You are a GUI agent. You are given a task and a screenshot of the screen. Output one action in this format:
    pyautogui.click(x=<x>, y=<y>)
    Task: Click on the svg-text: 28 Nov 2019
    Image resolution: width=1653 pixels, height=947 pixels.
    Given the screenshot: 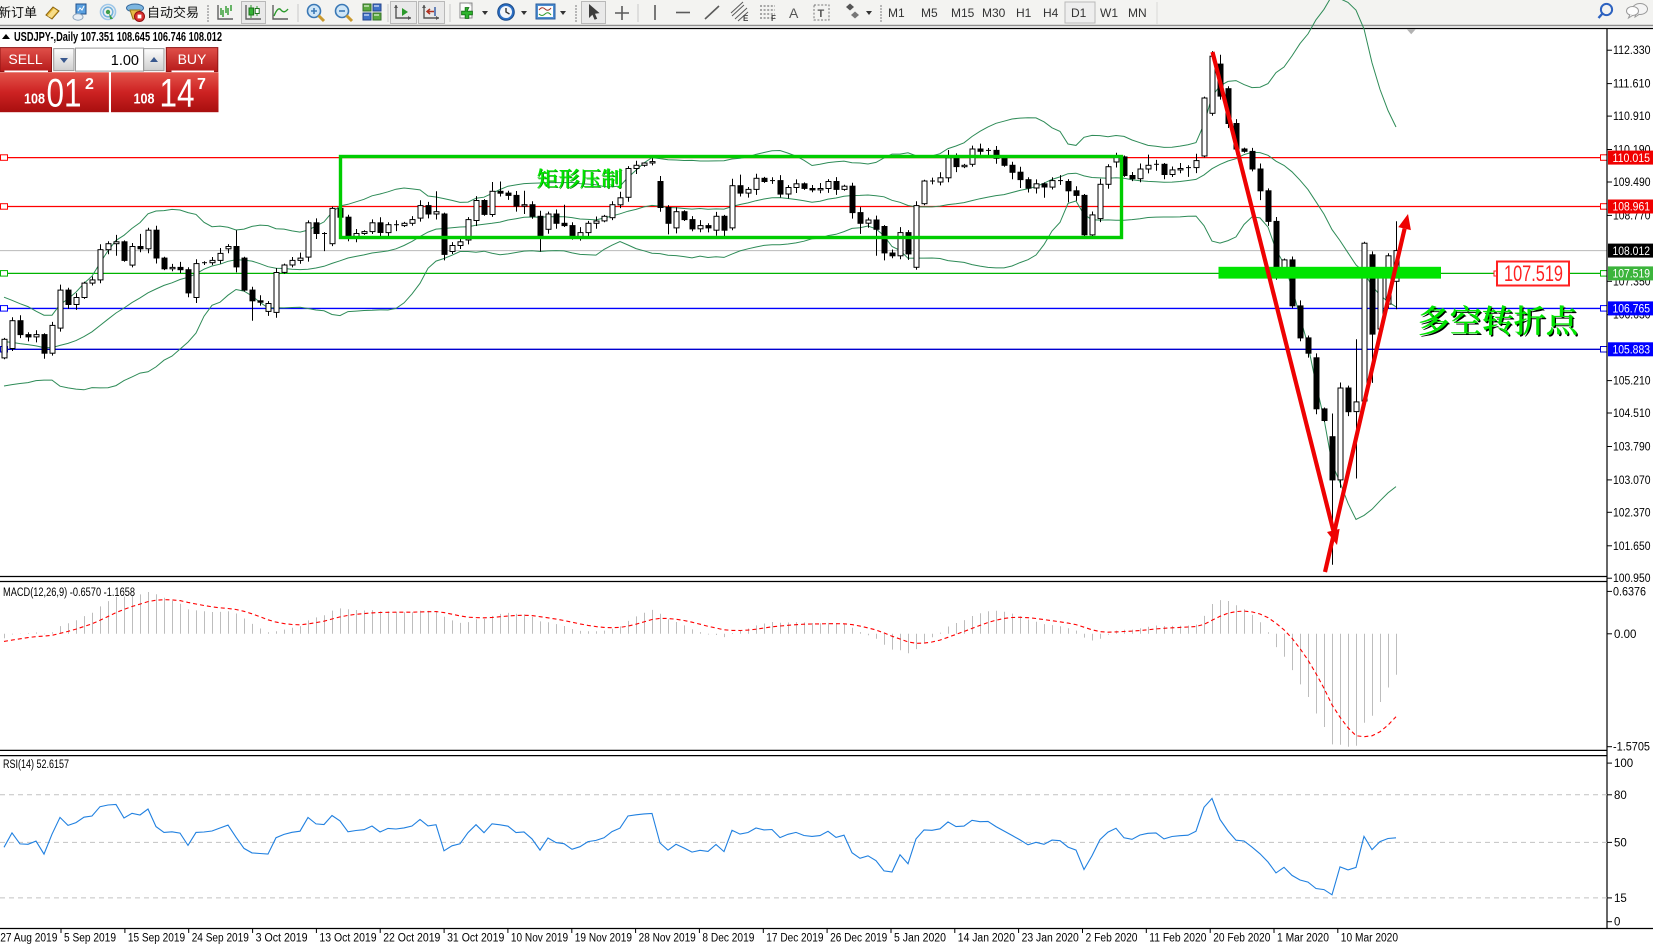 What is the action you would take?
    pyautogui.click(x=667, y=939)
    